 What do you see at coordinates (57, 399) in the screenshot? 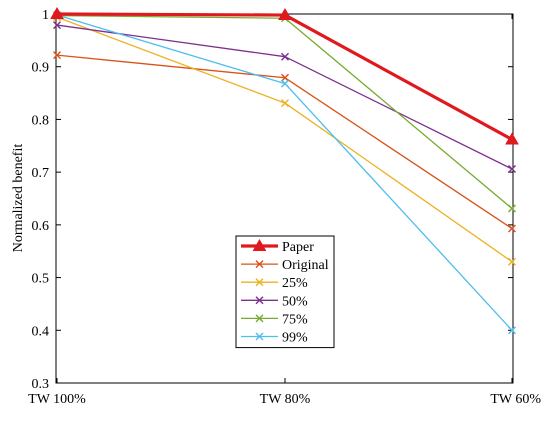
I see `x-tick-label: TW 100%` at bounding box center [57, 399].